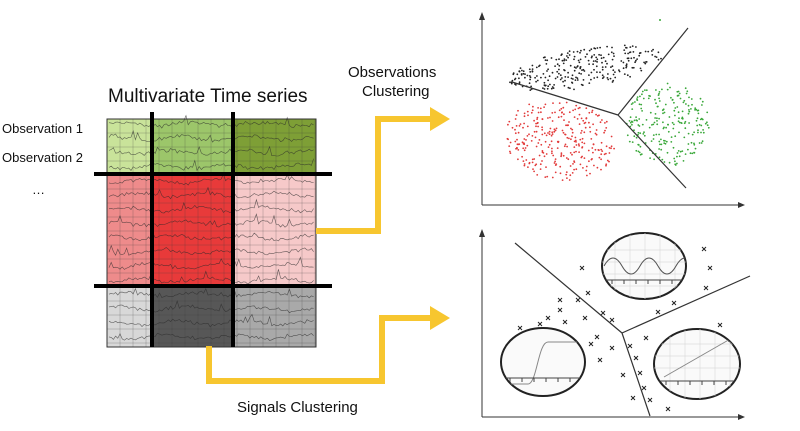 This screenshot has height=431, width=800. What do you see at coordinates (42, 157) in the screenshot?
I see `observation-2-label: Observation 2` at bounding box center [42, 157].